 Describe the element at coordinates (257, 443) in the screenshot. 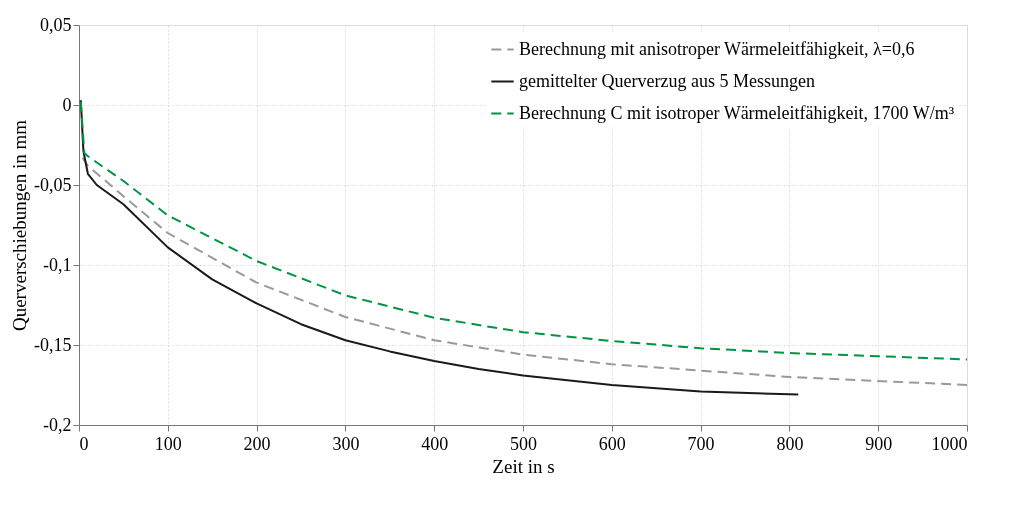

I see `x-tick-label: 200` at that location.